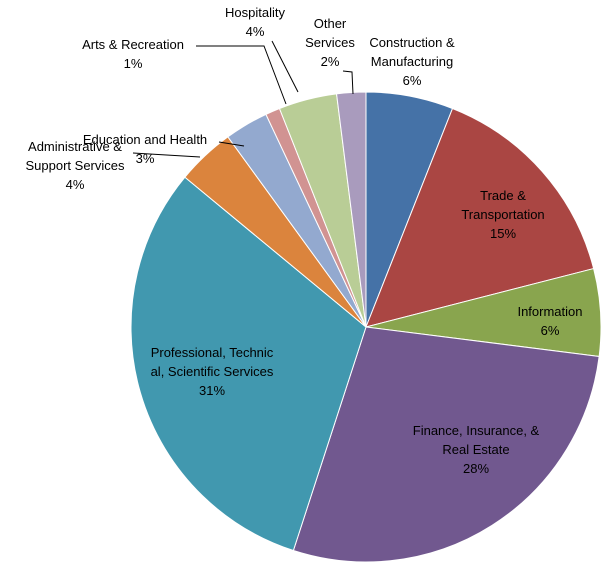 This screenshot has height=570, width=606. I want to click on slice-label: Finance, Insurance, & Real Estate, so click(476, 440).